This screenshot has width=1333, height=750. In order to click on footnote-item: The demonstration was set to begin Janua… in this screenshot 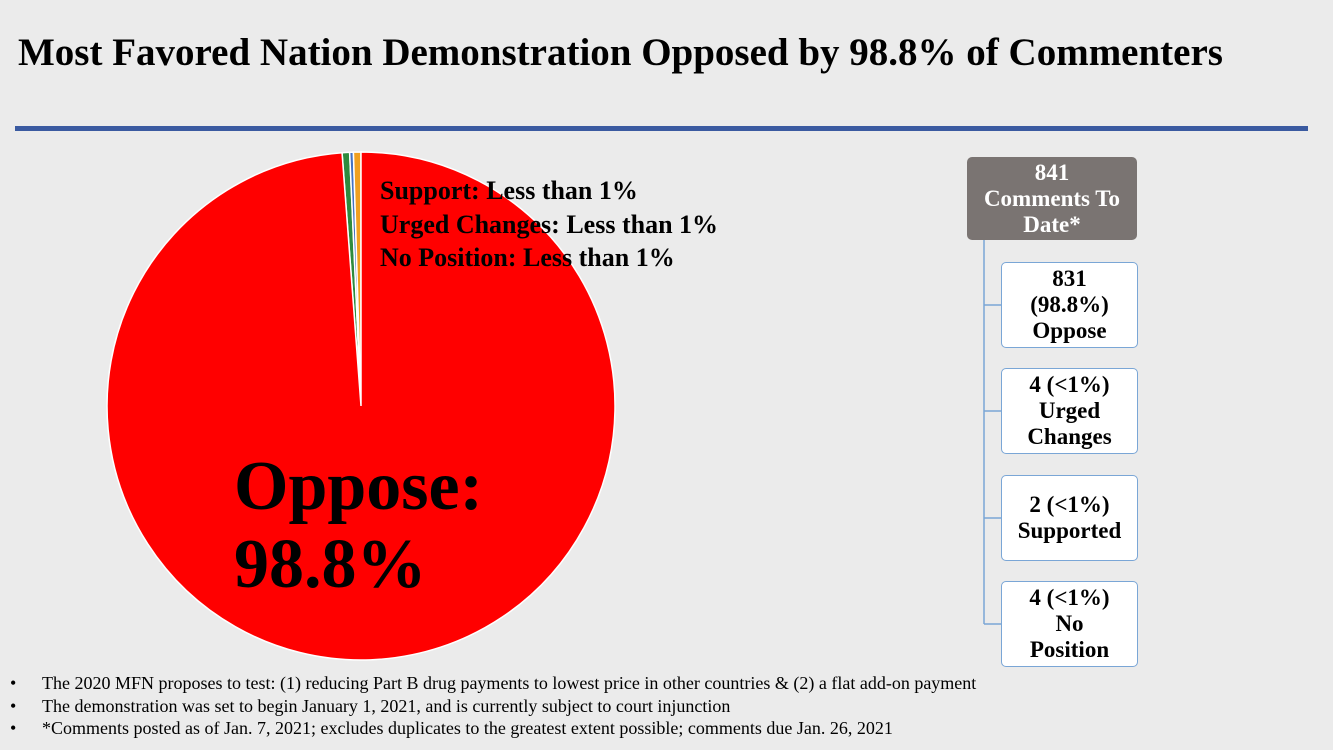, I will do `click(492, 706)`.